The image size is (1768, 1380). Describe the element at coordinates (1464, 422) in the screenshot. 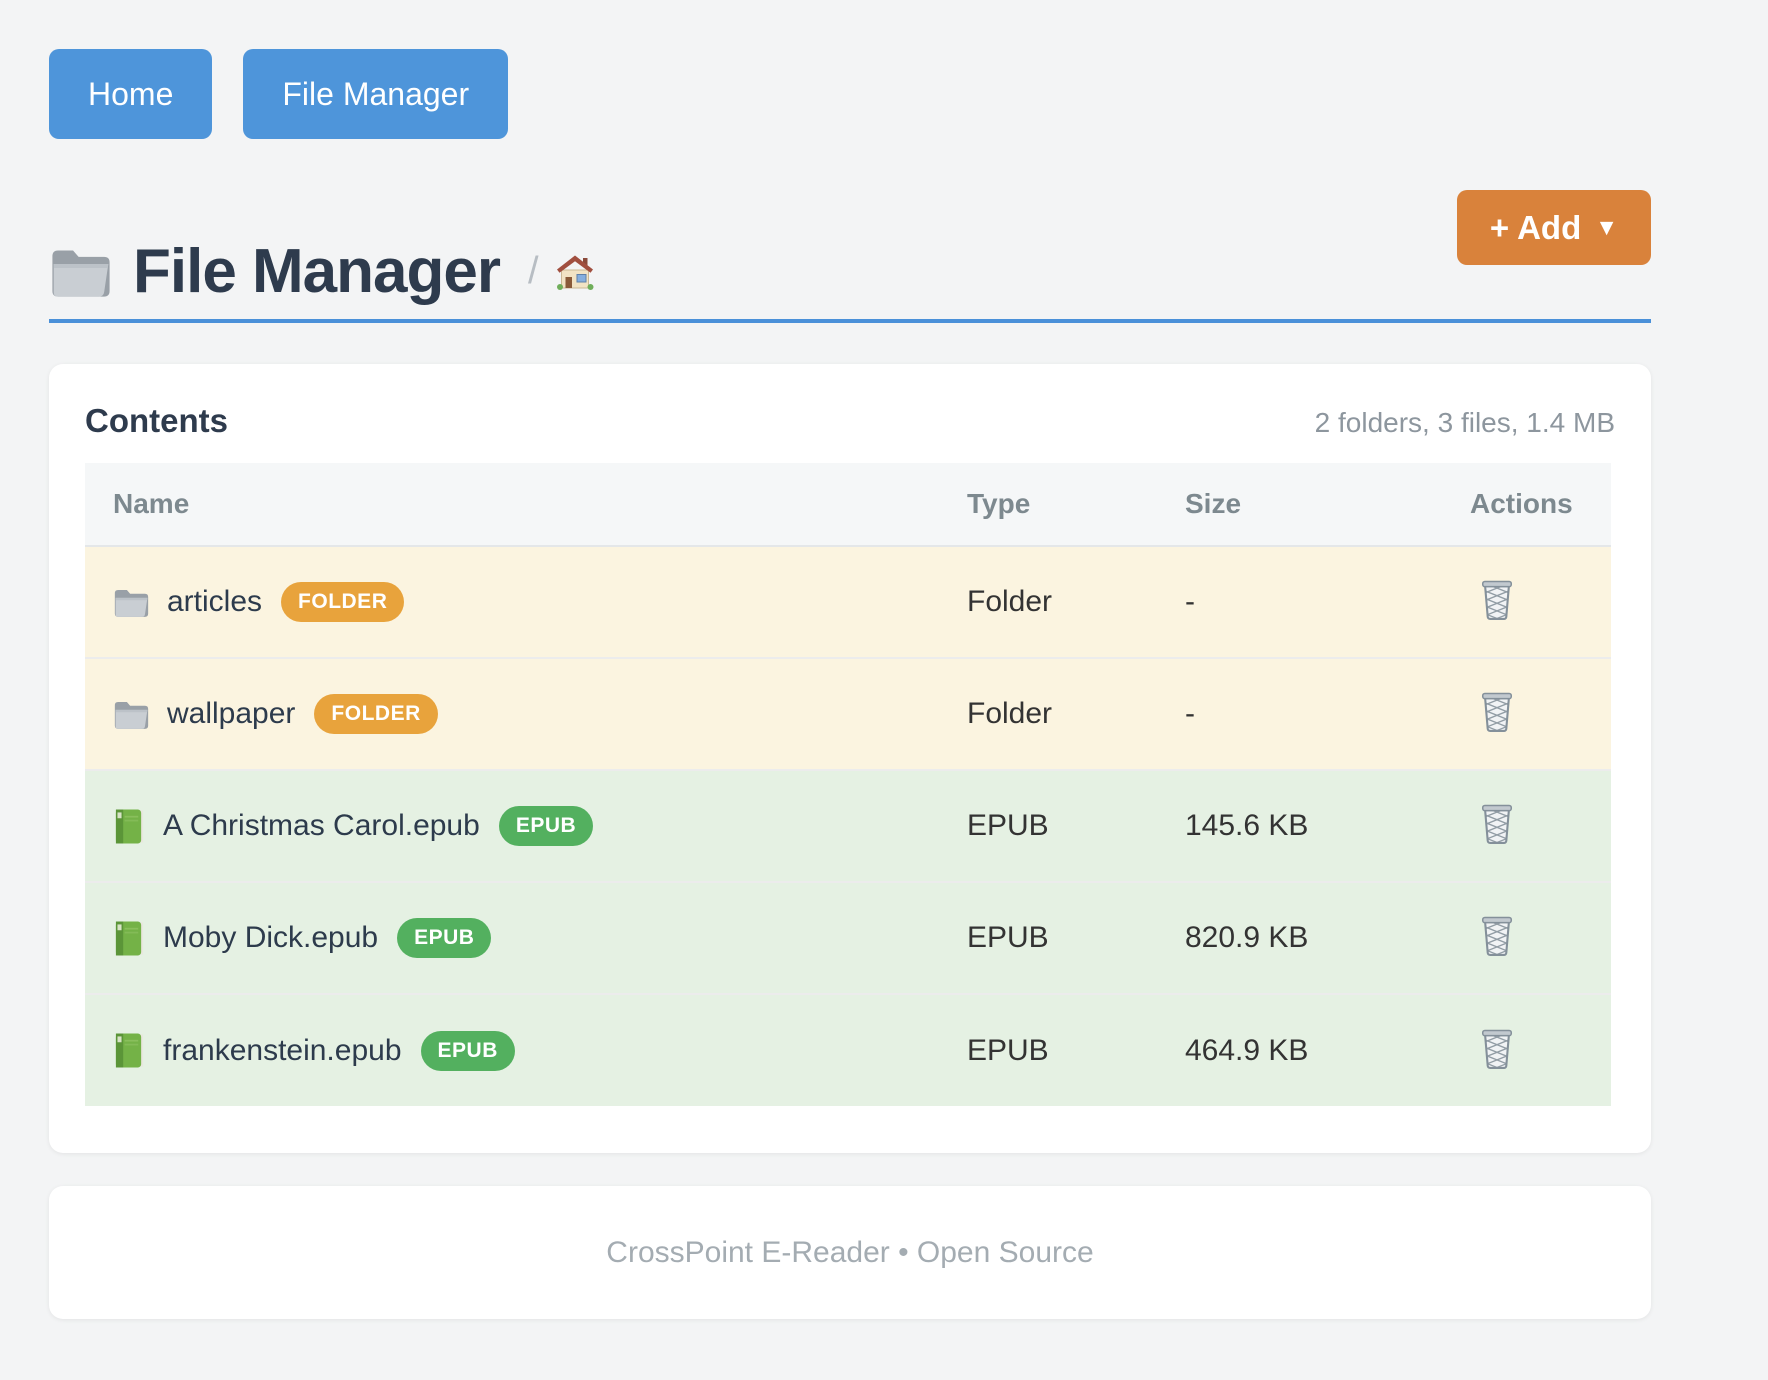

I see `contents-summary: 2 folders, 3 files, 1.4 MB` at that location.